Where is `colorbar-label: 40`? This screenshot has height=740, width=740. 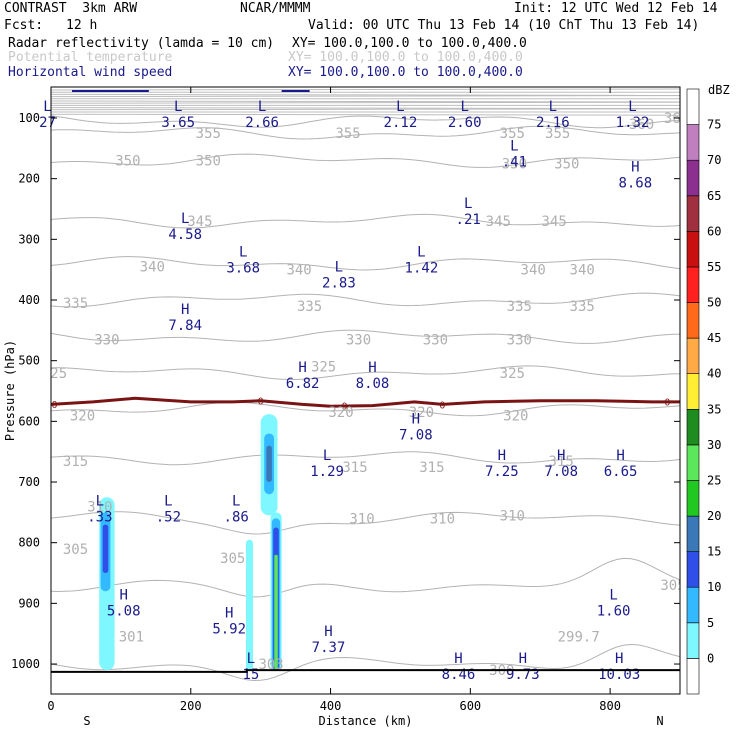
colorbar-label: 40 is located at coordinates (714, 374).